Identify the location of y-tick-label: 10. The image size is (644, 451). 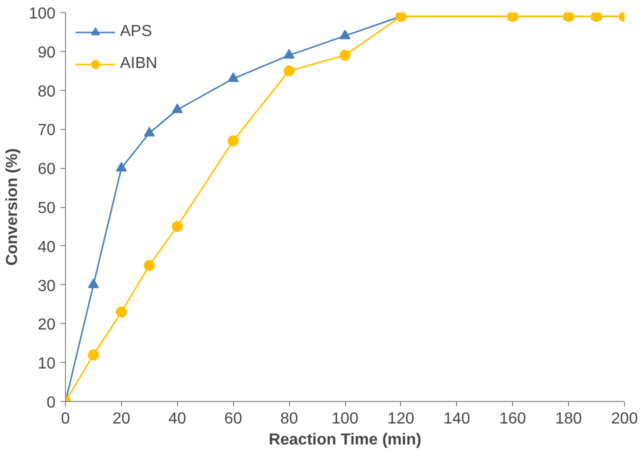
(47, 364).